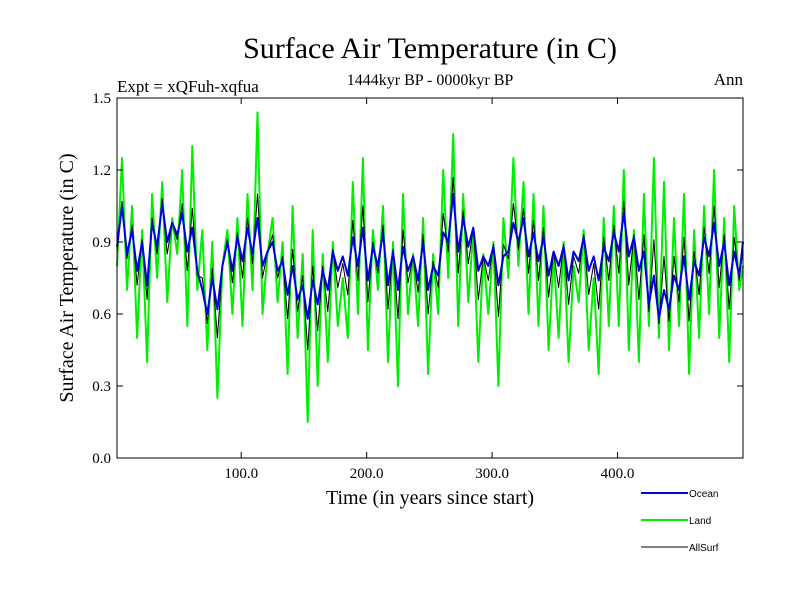 The image size is (800, 600). What do you see at coordinates (704, 548) in the screenshot?
I see `legend-label-allsurf: AllSurf` at bounding box center [704, 548].